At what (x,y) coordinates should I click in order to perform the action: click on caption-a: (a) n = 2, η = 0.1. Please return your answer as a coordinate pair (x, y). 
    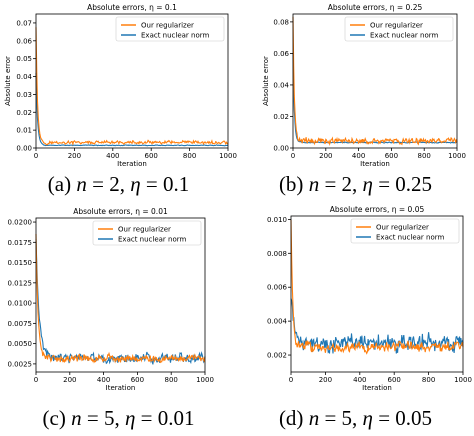
    Looking at the image, I should click on (118, 184).